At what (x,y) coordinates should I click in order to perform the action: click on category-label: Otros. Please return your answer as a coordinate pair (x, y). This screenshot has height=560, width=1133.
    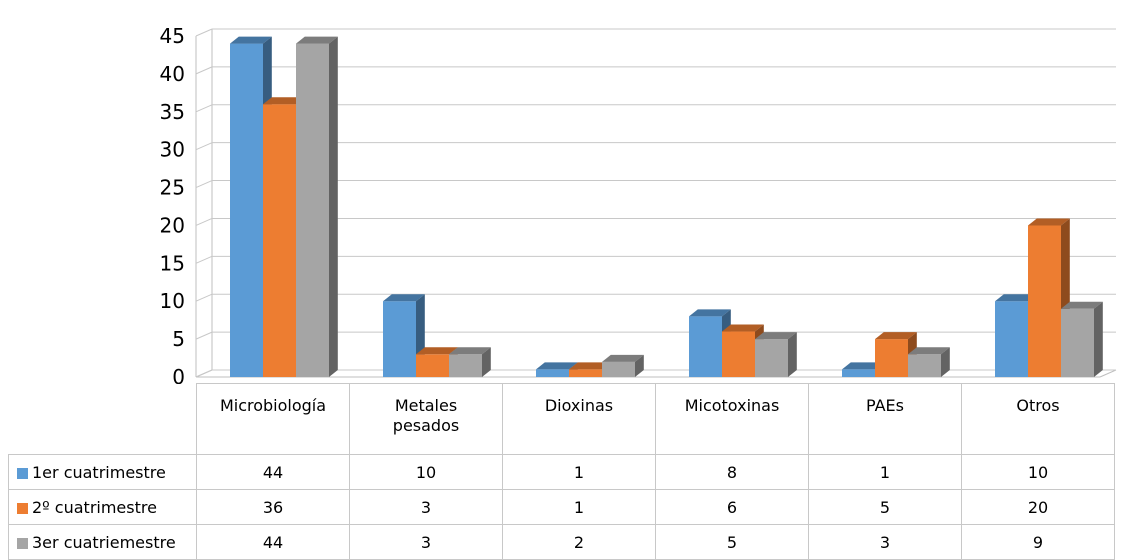
    Looking at the image, I should click on (1038, 419).